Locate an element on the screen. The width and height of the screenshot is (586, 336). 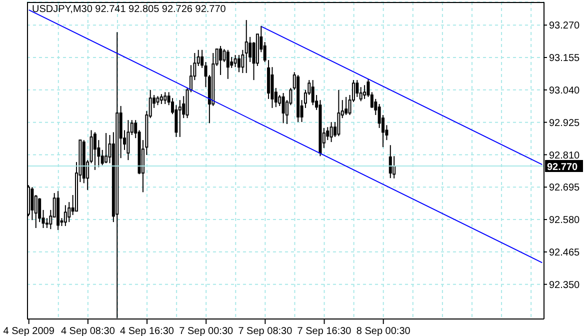
x-tick-label: 4 Sep 08:30 is located at coordinates (88, 331).